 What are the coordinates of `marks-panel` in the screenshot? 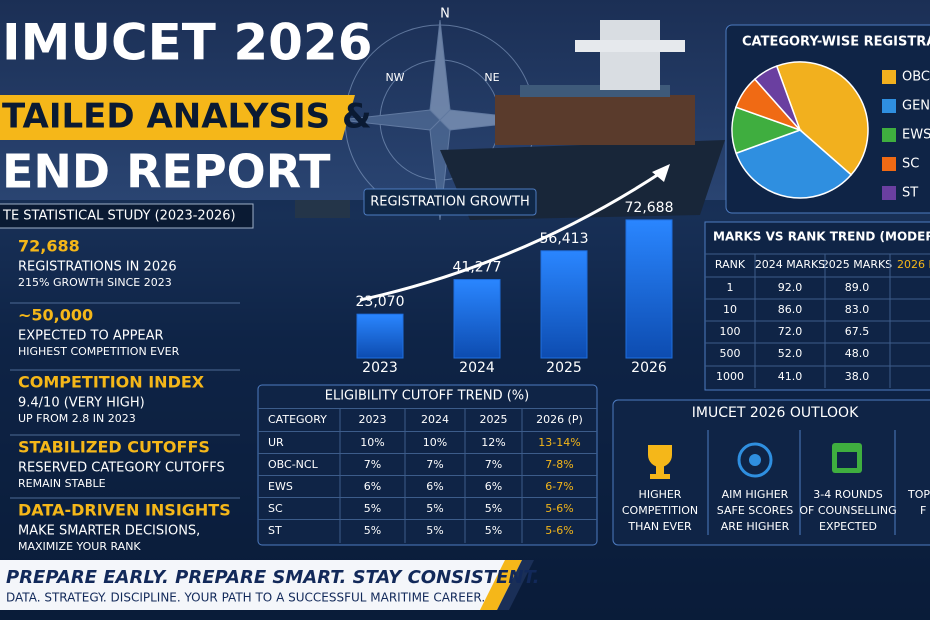 It's located at (817, 306).